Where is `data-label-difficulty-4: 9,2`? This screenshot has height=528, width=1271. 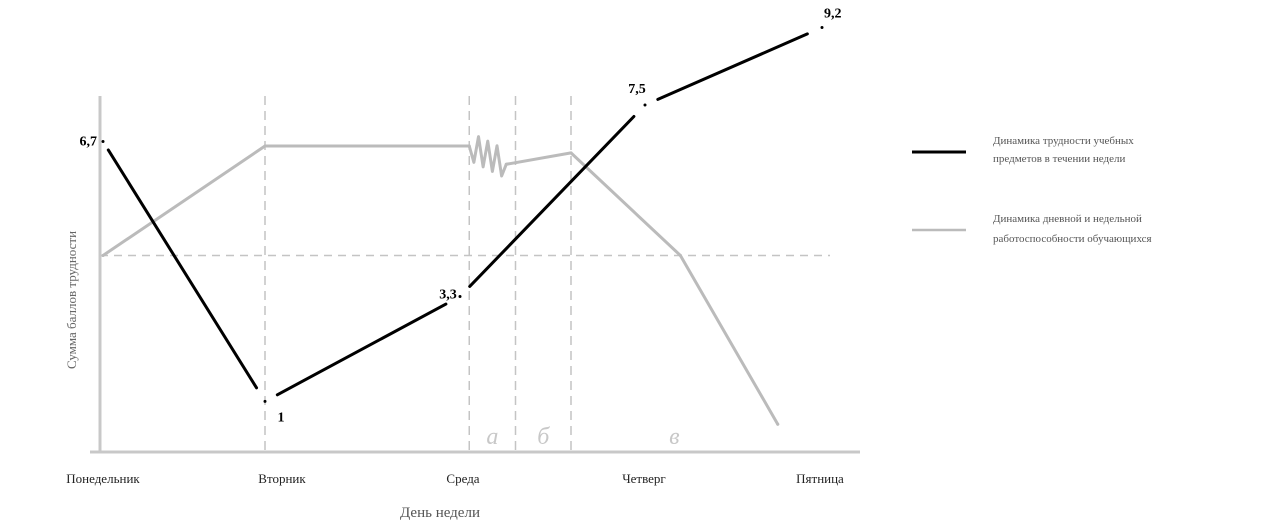 data-label-difficulty-4: 9,2 is located at coordinates (833, 13).